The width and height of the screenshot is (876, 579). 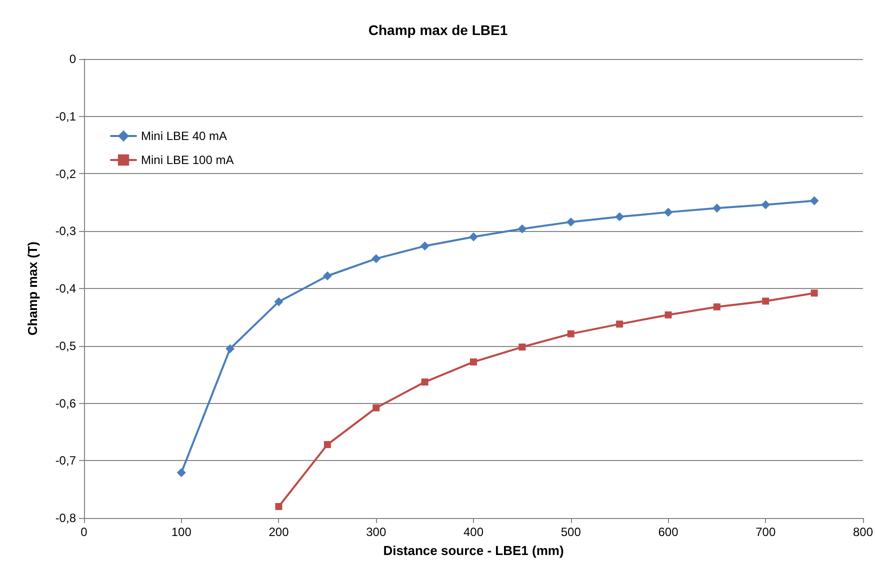 What do you see at coordinates (184, 136) in the screenshot?
I see `legend-label: Mini LBE 40 mA` at bounding box center [184, 136].